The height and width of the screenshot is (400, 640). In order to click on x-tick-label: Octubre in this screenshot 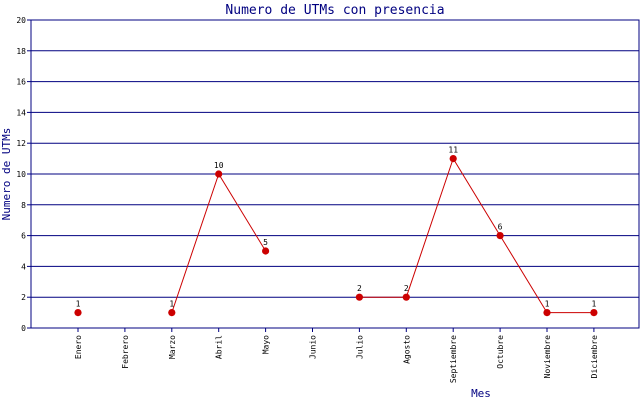, I will do `click(500, 352)`.